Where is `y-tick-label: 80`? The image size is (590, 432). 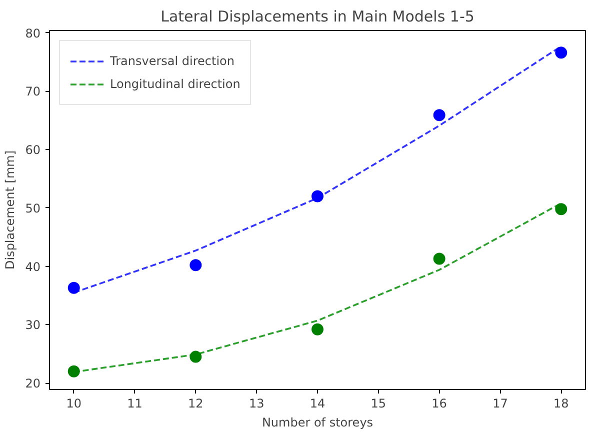
y-tick-label: 80 is located at coordinates (33, 33).